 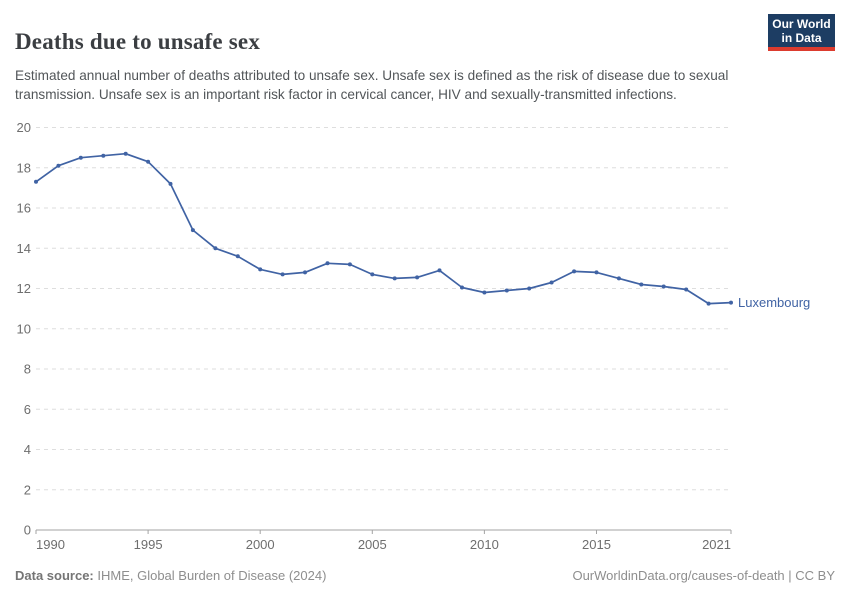 I want to click on owid-logo-line2: in Data, so click(x=801, y=37).